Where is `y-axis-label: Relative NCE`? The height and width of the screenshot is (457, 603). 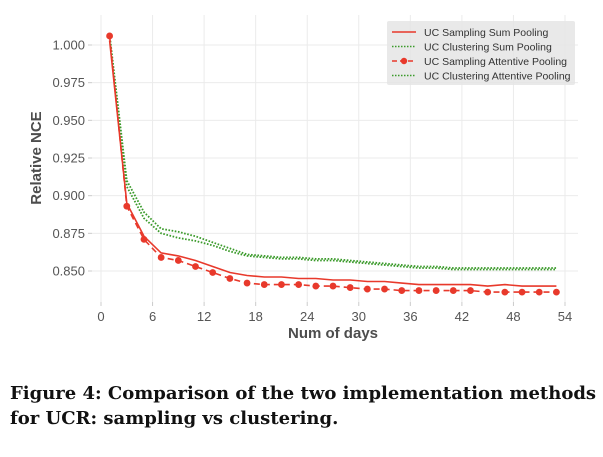 y-axis-label: Relative NCE is located at coordinates (36, 157).